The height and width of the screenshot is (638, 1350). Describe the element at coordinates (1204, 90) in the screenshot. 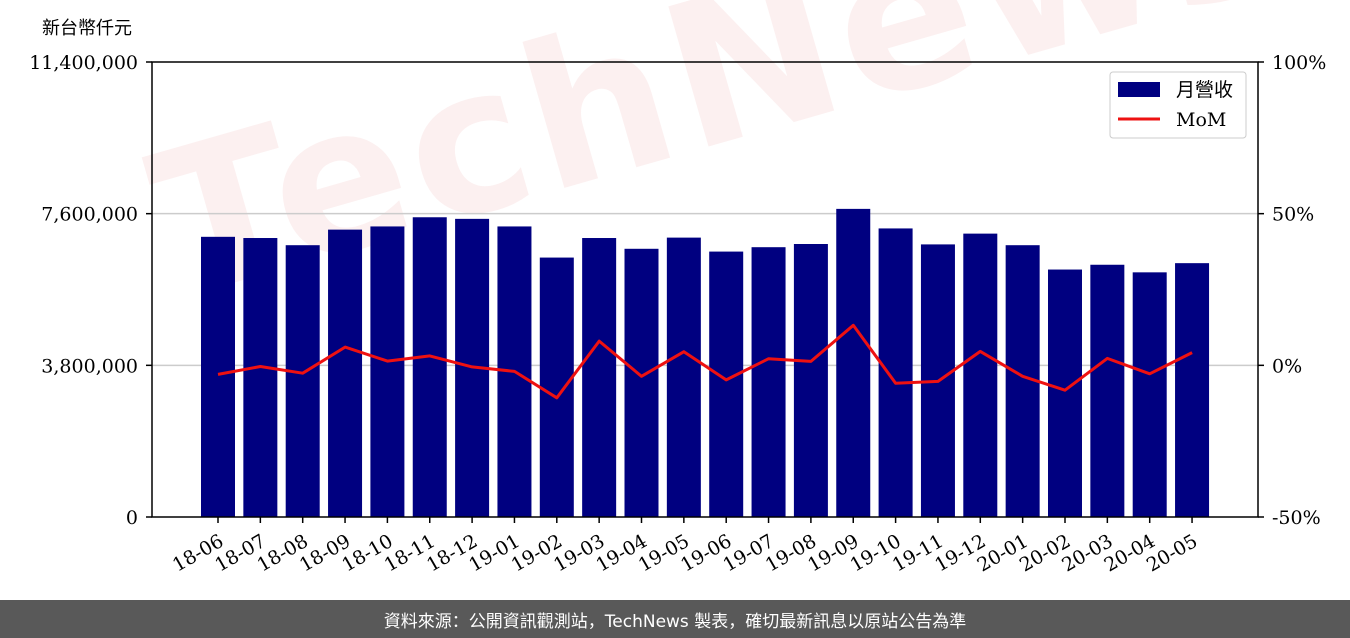

I see `legend-label-revenue: 月營收` at that location.